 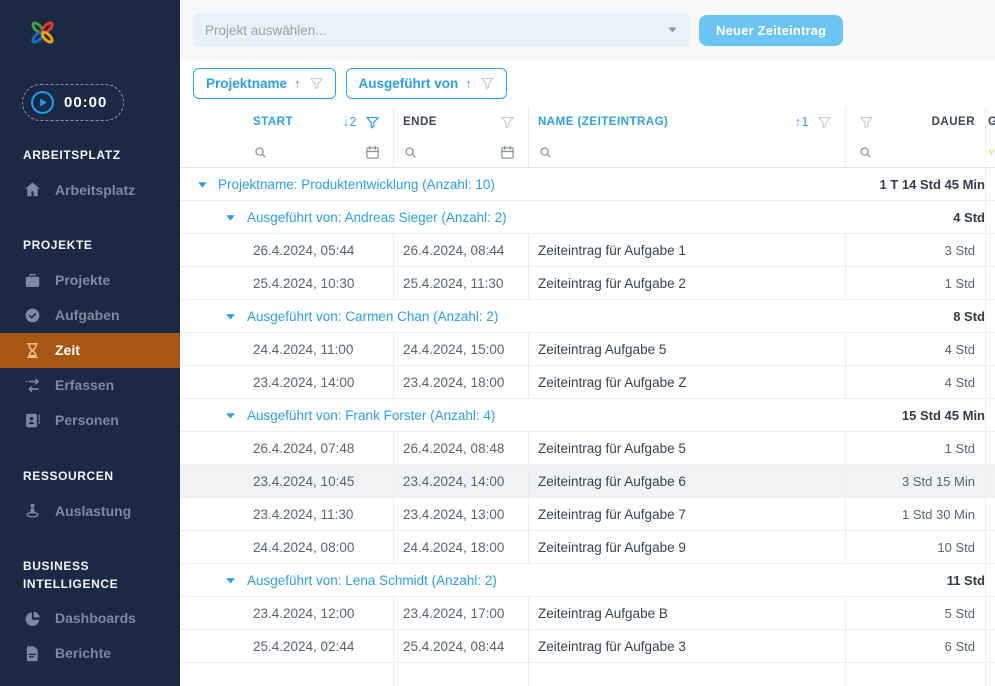 What do you see at coordinates (460, 448) in the screenshot?
I see `entry-end: 26.4.2024, 08:48` at bounding box center [460, 448].